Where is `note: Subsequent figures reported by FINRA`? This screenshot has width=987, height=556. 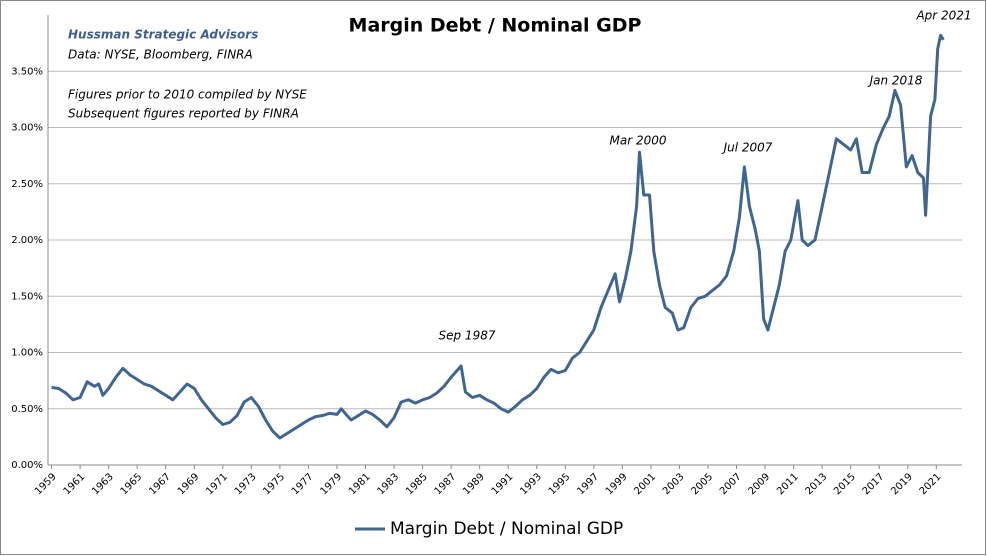 note: Subsequent figures reported by FINRA is located at coordinates (183, 114).